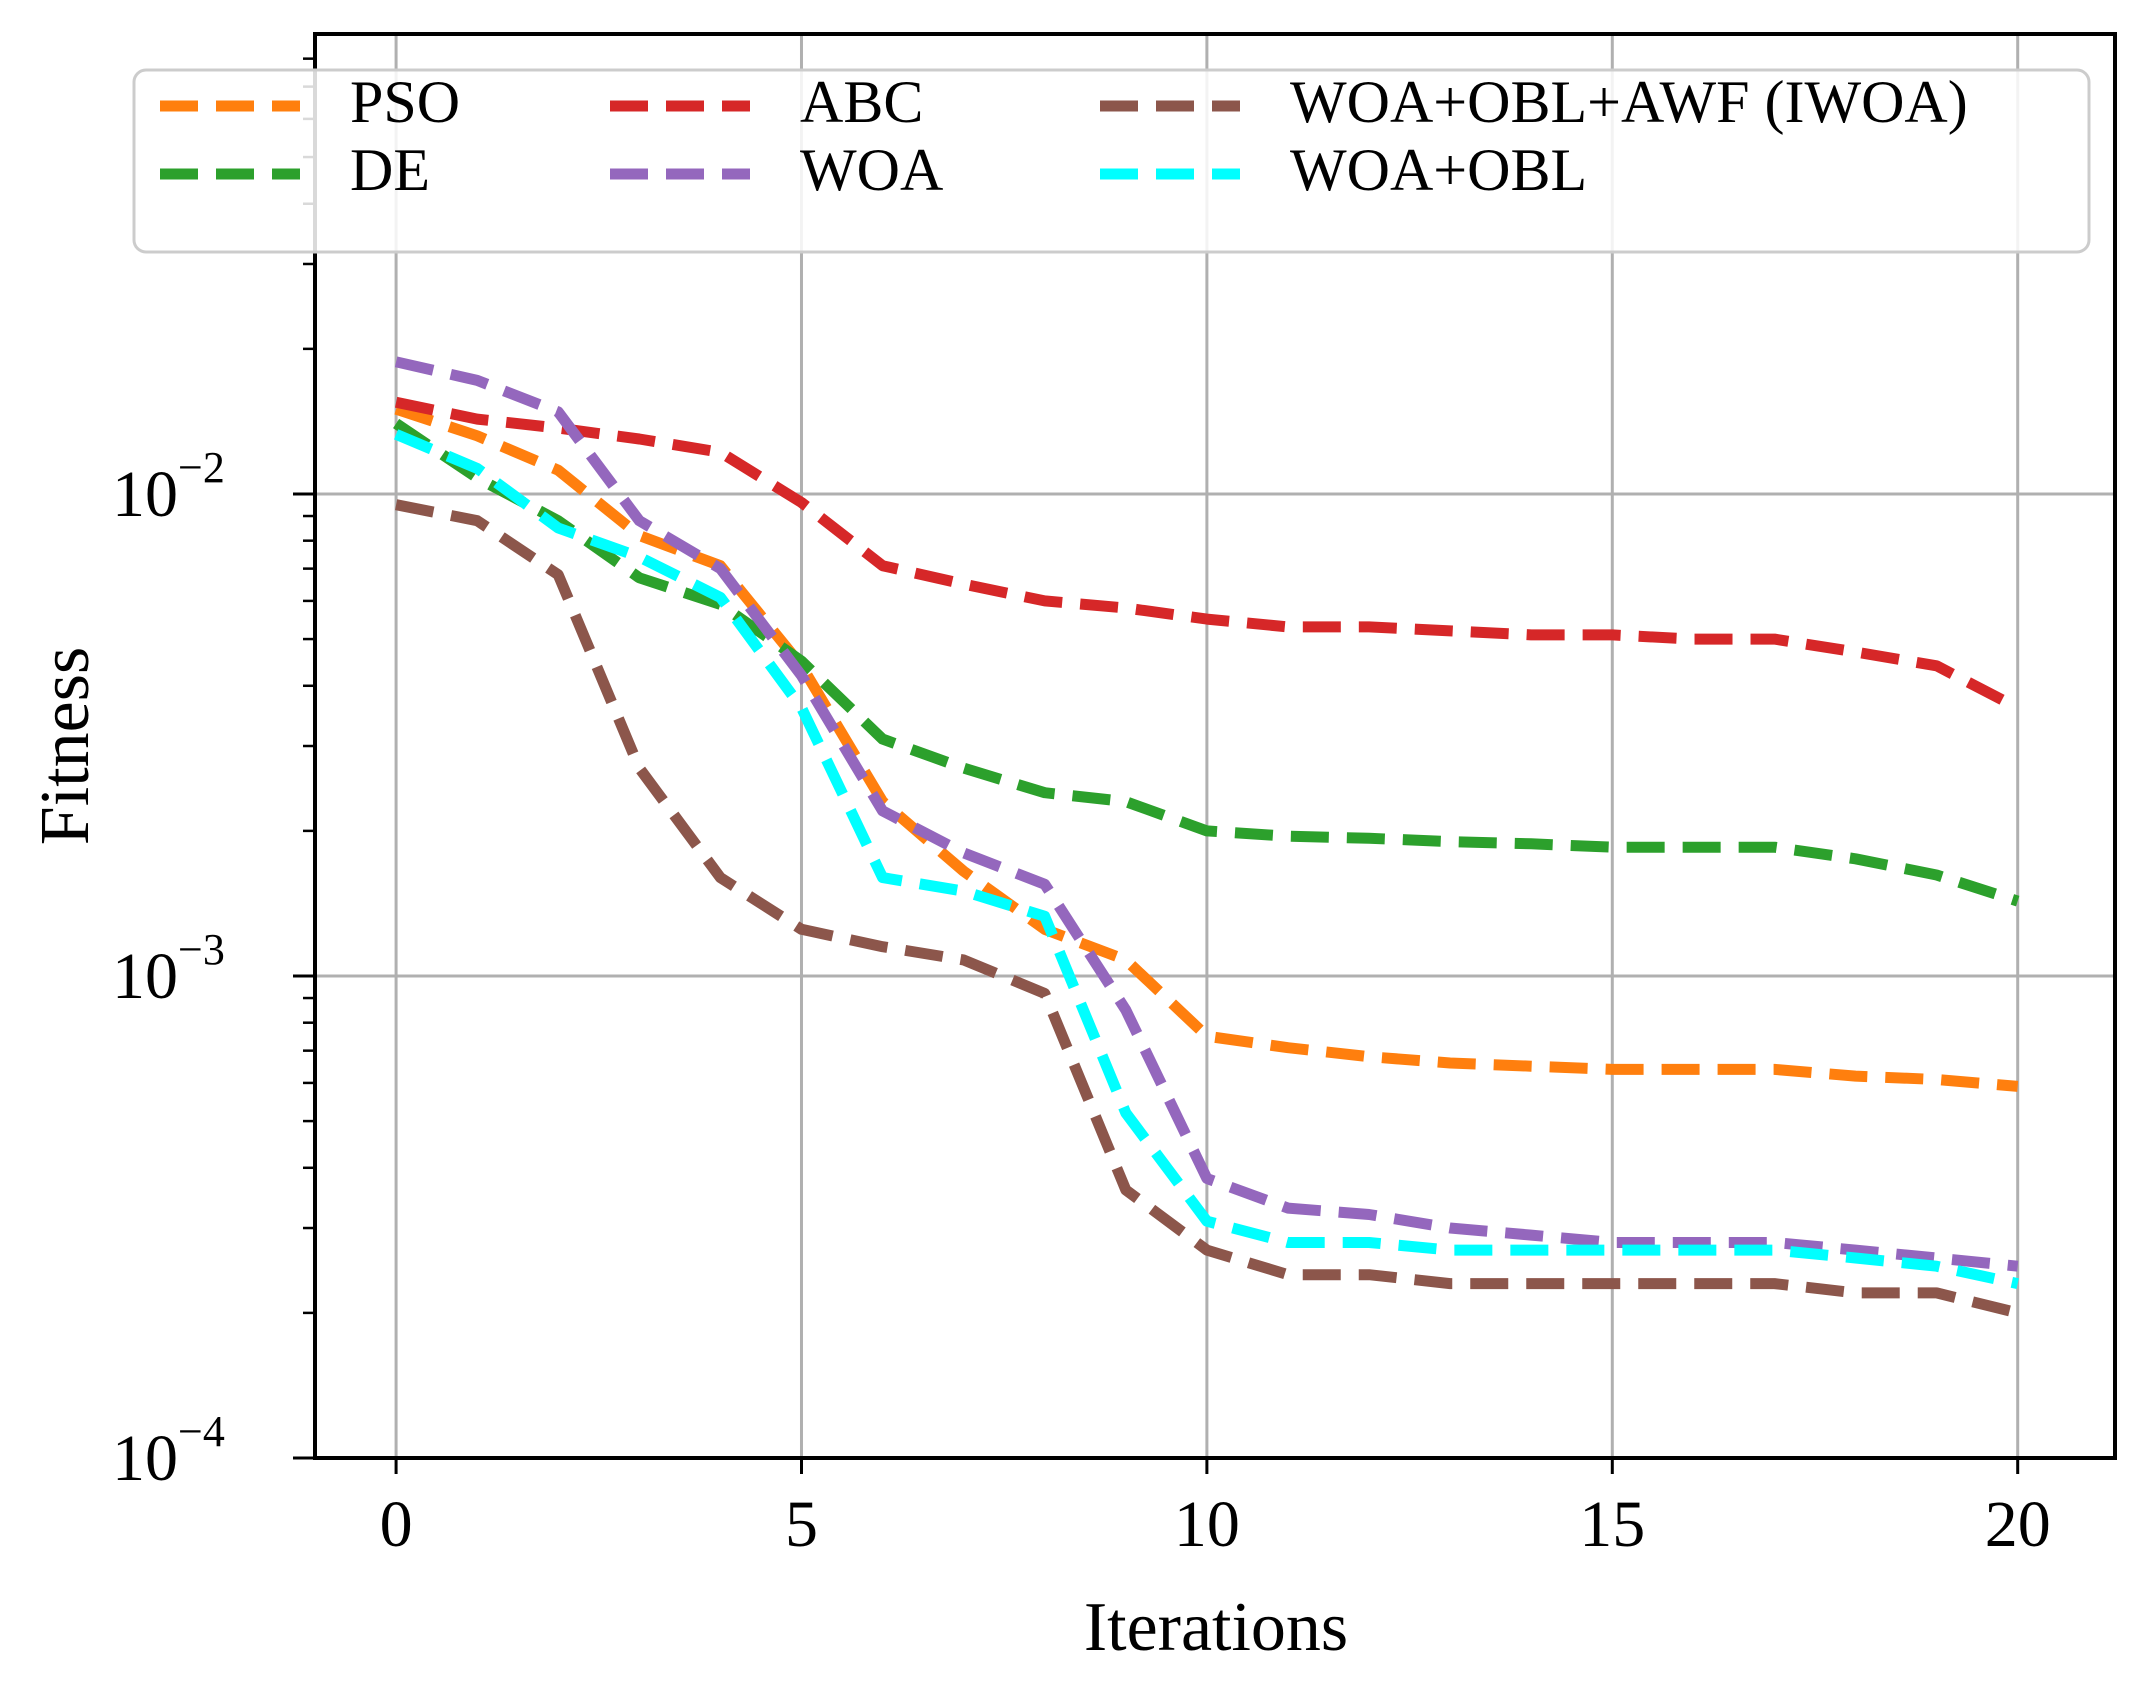 This screenshot has height=1682, width=2147. I want to click on legend-label: ABC, so click(861, 102).